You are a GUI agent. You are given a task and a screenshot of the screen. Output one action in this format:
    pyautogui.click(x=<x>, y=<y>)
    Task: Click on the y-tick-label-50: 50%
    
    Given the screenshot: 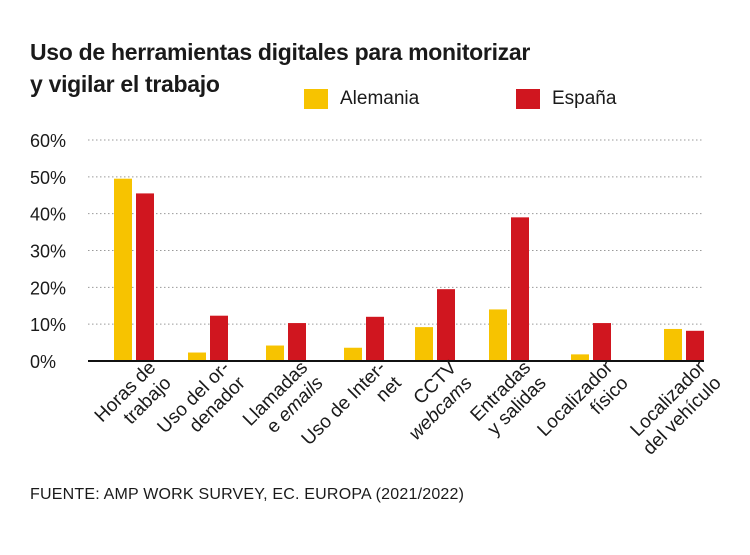 What is the action you would take?
    pyautogui.click(x=48, y=178)
    